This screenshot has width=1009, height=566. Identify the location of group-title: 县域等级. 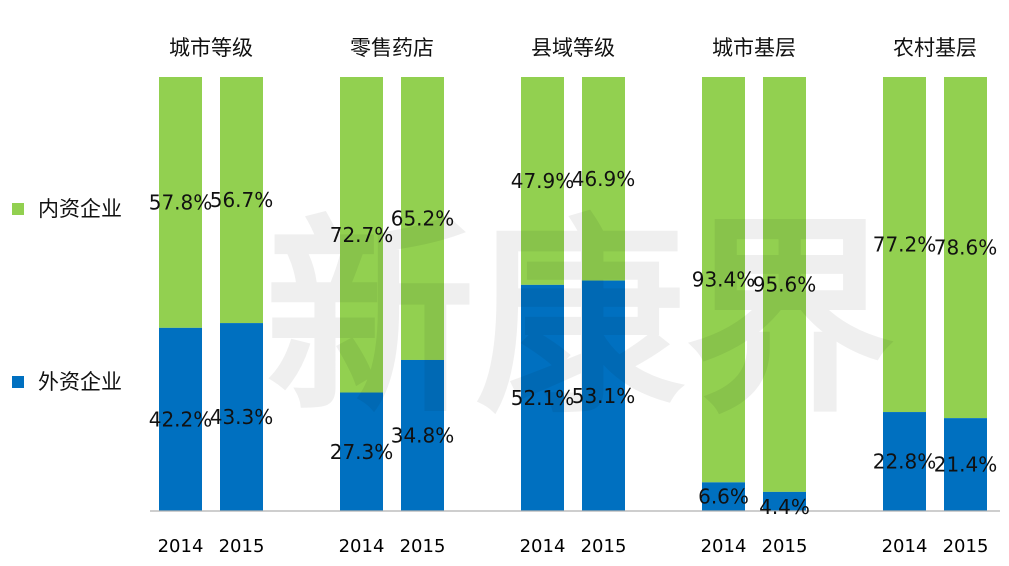
(573, 48).